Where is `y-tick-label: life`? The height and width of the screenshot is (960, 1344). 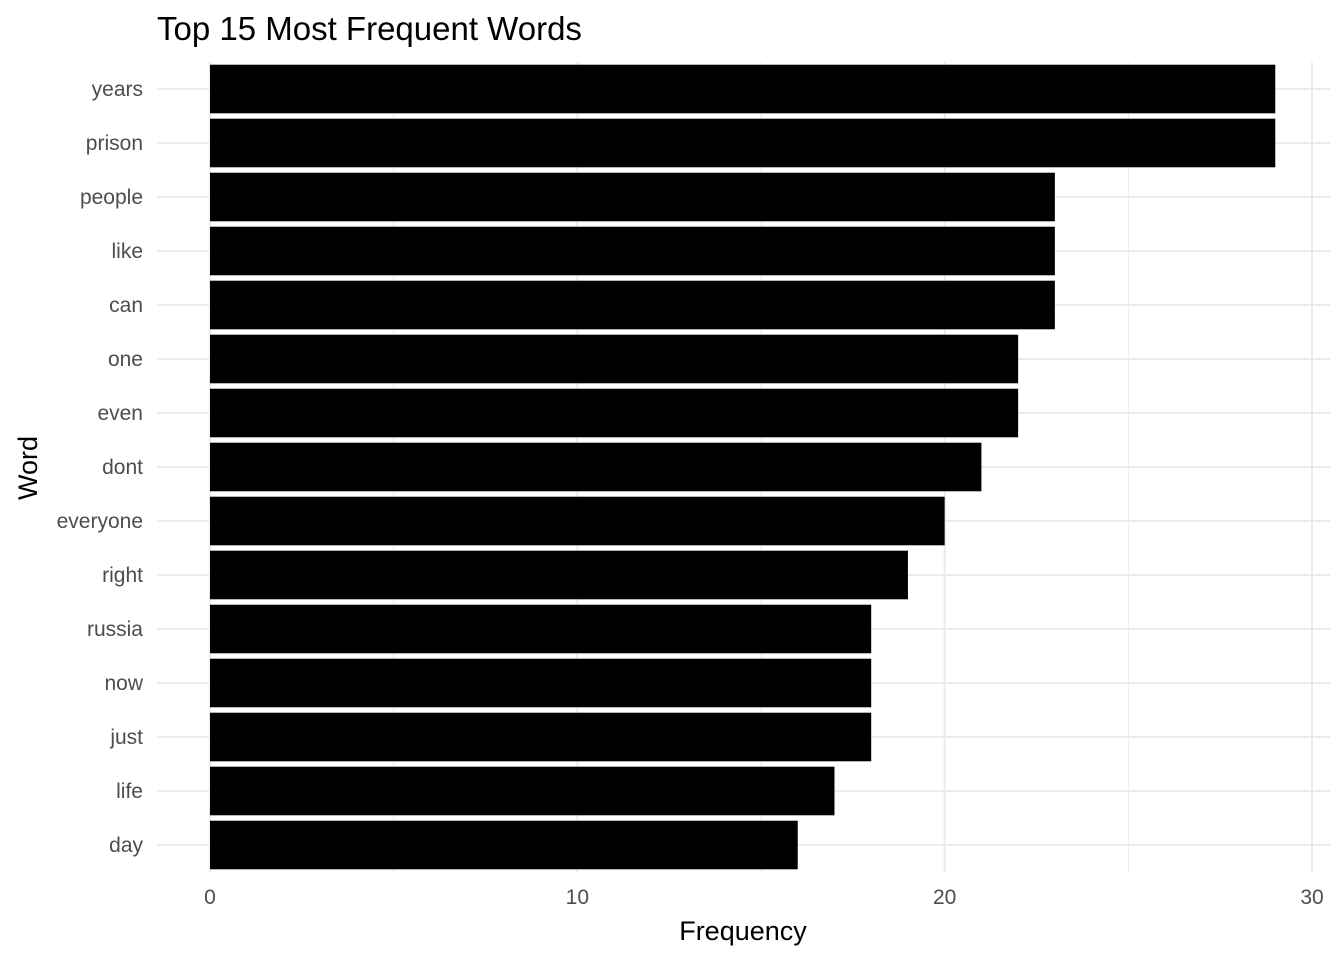
y-tick-label: life is located at coordinates (129, 791).